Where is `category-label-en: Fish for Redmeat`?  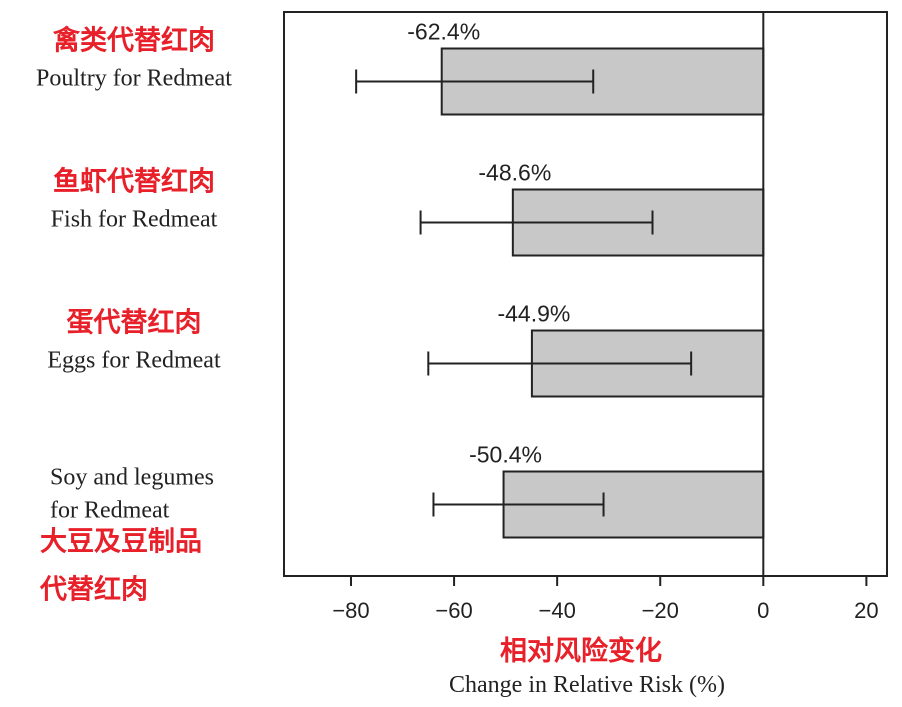
category-label-en: Fish for Redmeat is located at coordinates (134, 220).